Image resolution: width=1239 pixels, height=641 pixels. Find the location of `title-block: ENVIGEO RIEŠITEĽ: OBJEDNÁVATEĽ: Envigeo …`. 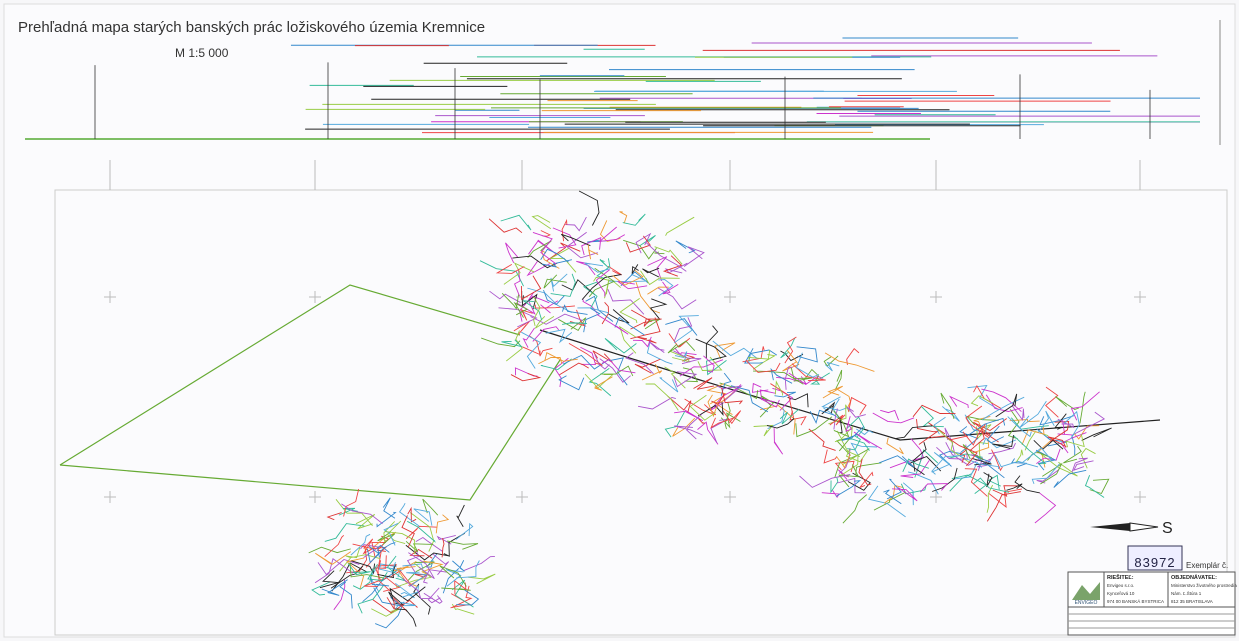

title-block: ENVIGEO RIEŠITEĽ: OBJEDNÁVATEĽ: Envigeo … is located at coordinates (1152, 603).